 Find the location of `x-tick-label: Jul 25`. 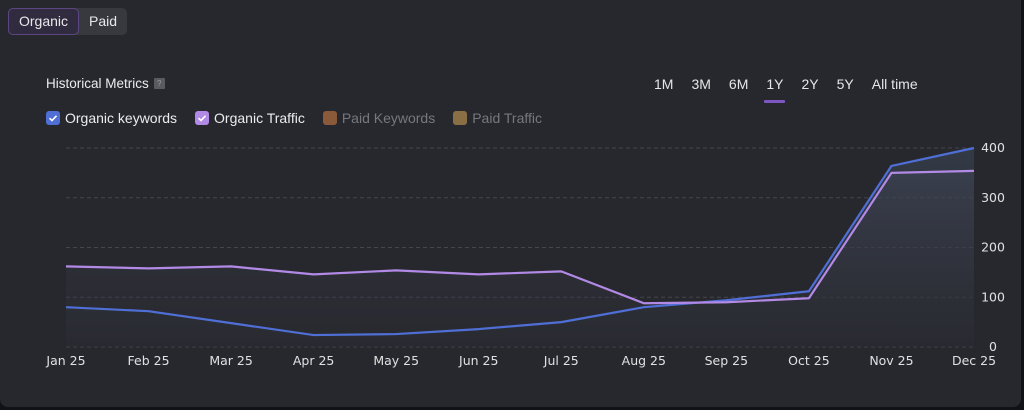

x-tick-label: Jul 25 is located at coordinates (561, 360).